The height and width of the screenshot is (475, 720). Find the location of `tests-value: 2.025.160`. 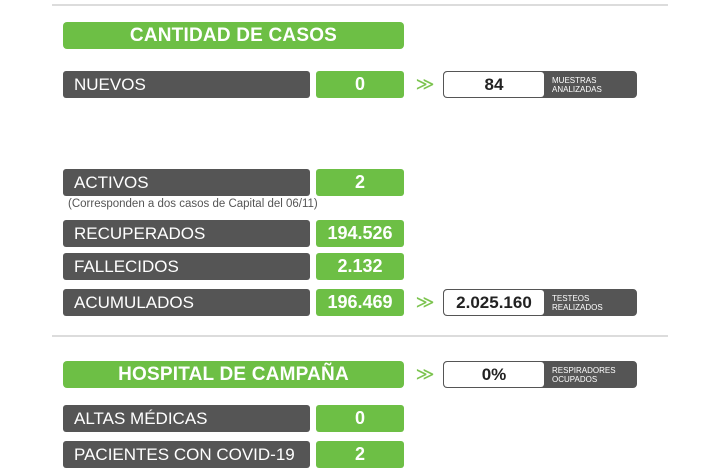

tests-value: 2.025.160 is located at coordinates (494, 302).